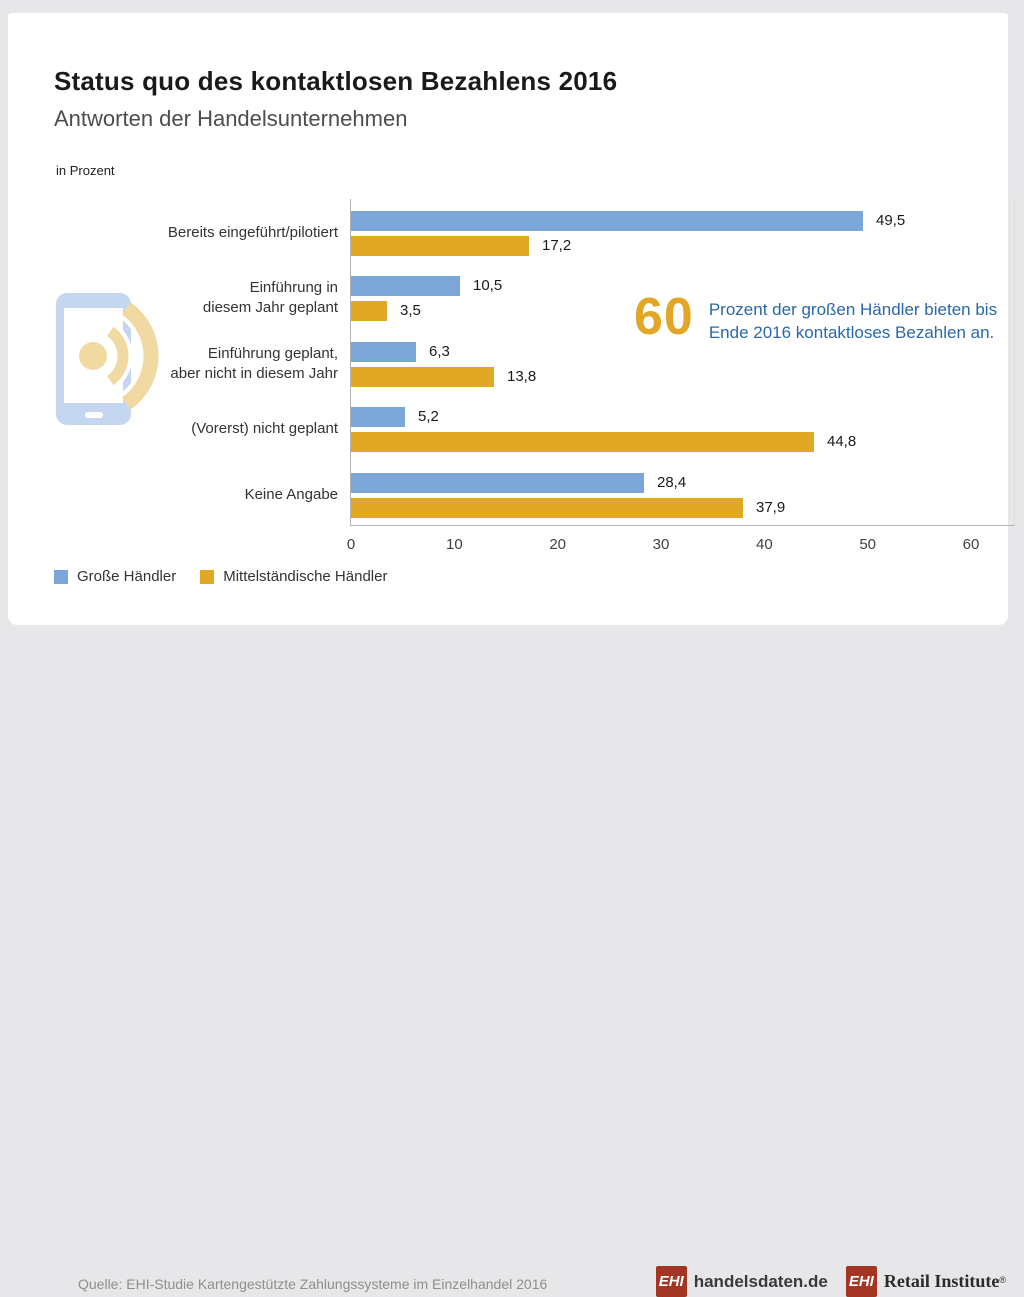  What do you see at coordinates (941, 1281) in the screenshot?
I see `logo-retail-institute-label: Retail Institute` at bounding box center [941, 1281].